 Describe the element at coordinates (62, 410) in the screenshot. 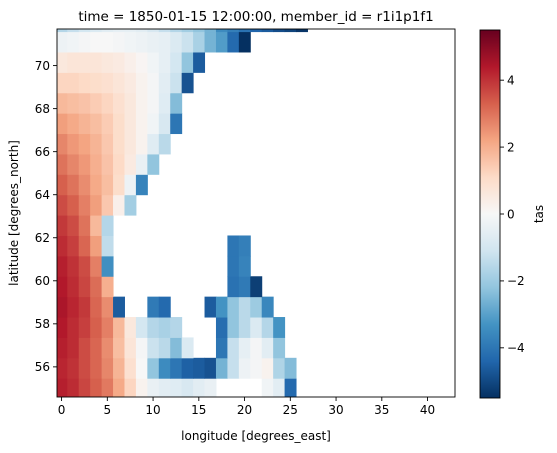

I see `x-tick-label: 0` at that location.